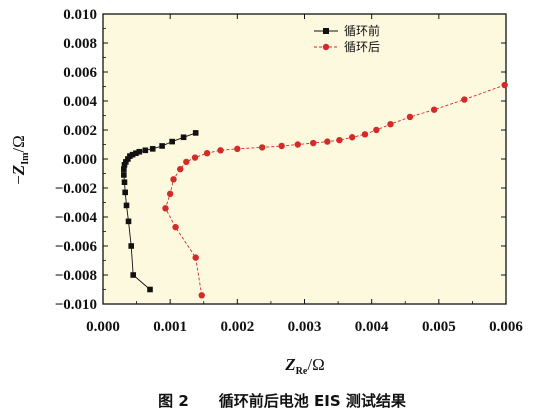 This screenshot has width=539, height=415. I want to click on y-tick-label: 0.000, so click(80, 160).